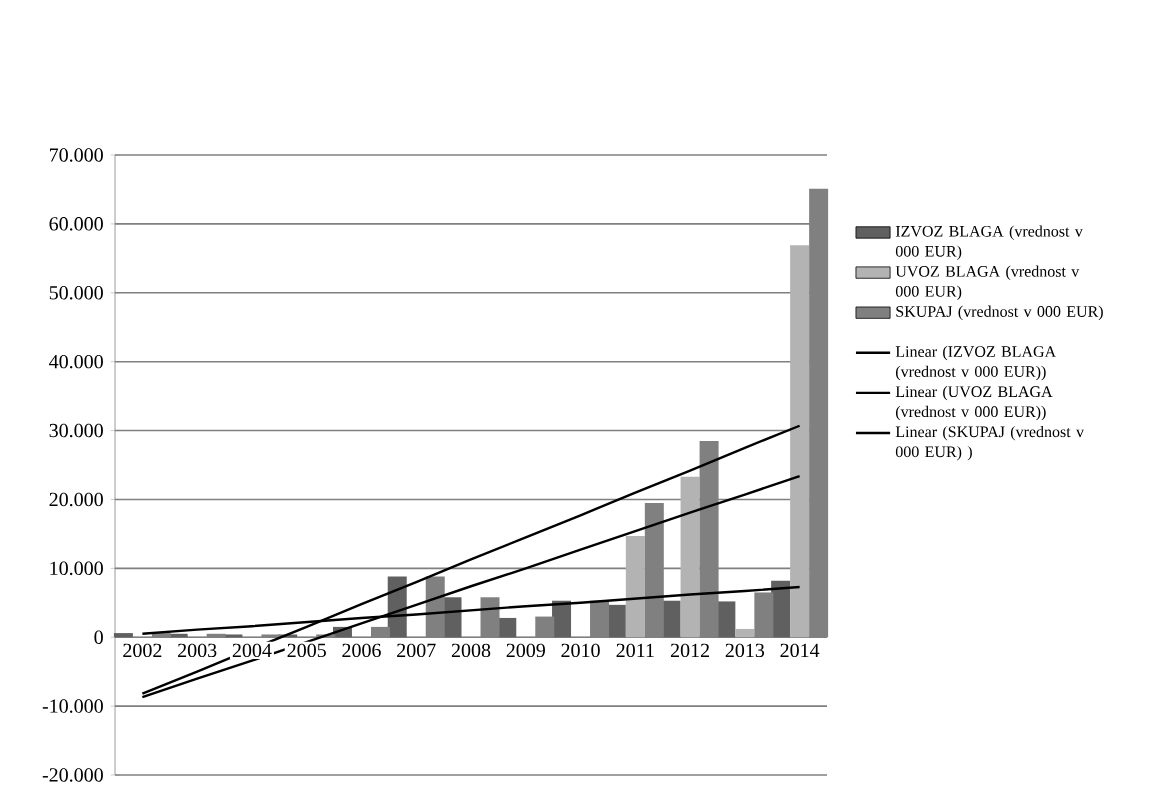  Describe the element at coordinates (999, 313) in the screenshot. I see `legend-label: SKUPAJ (vrednost v 000 EUR)` at that location.